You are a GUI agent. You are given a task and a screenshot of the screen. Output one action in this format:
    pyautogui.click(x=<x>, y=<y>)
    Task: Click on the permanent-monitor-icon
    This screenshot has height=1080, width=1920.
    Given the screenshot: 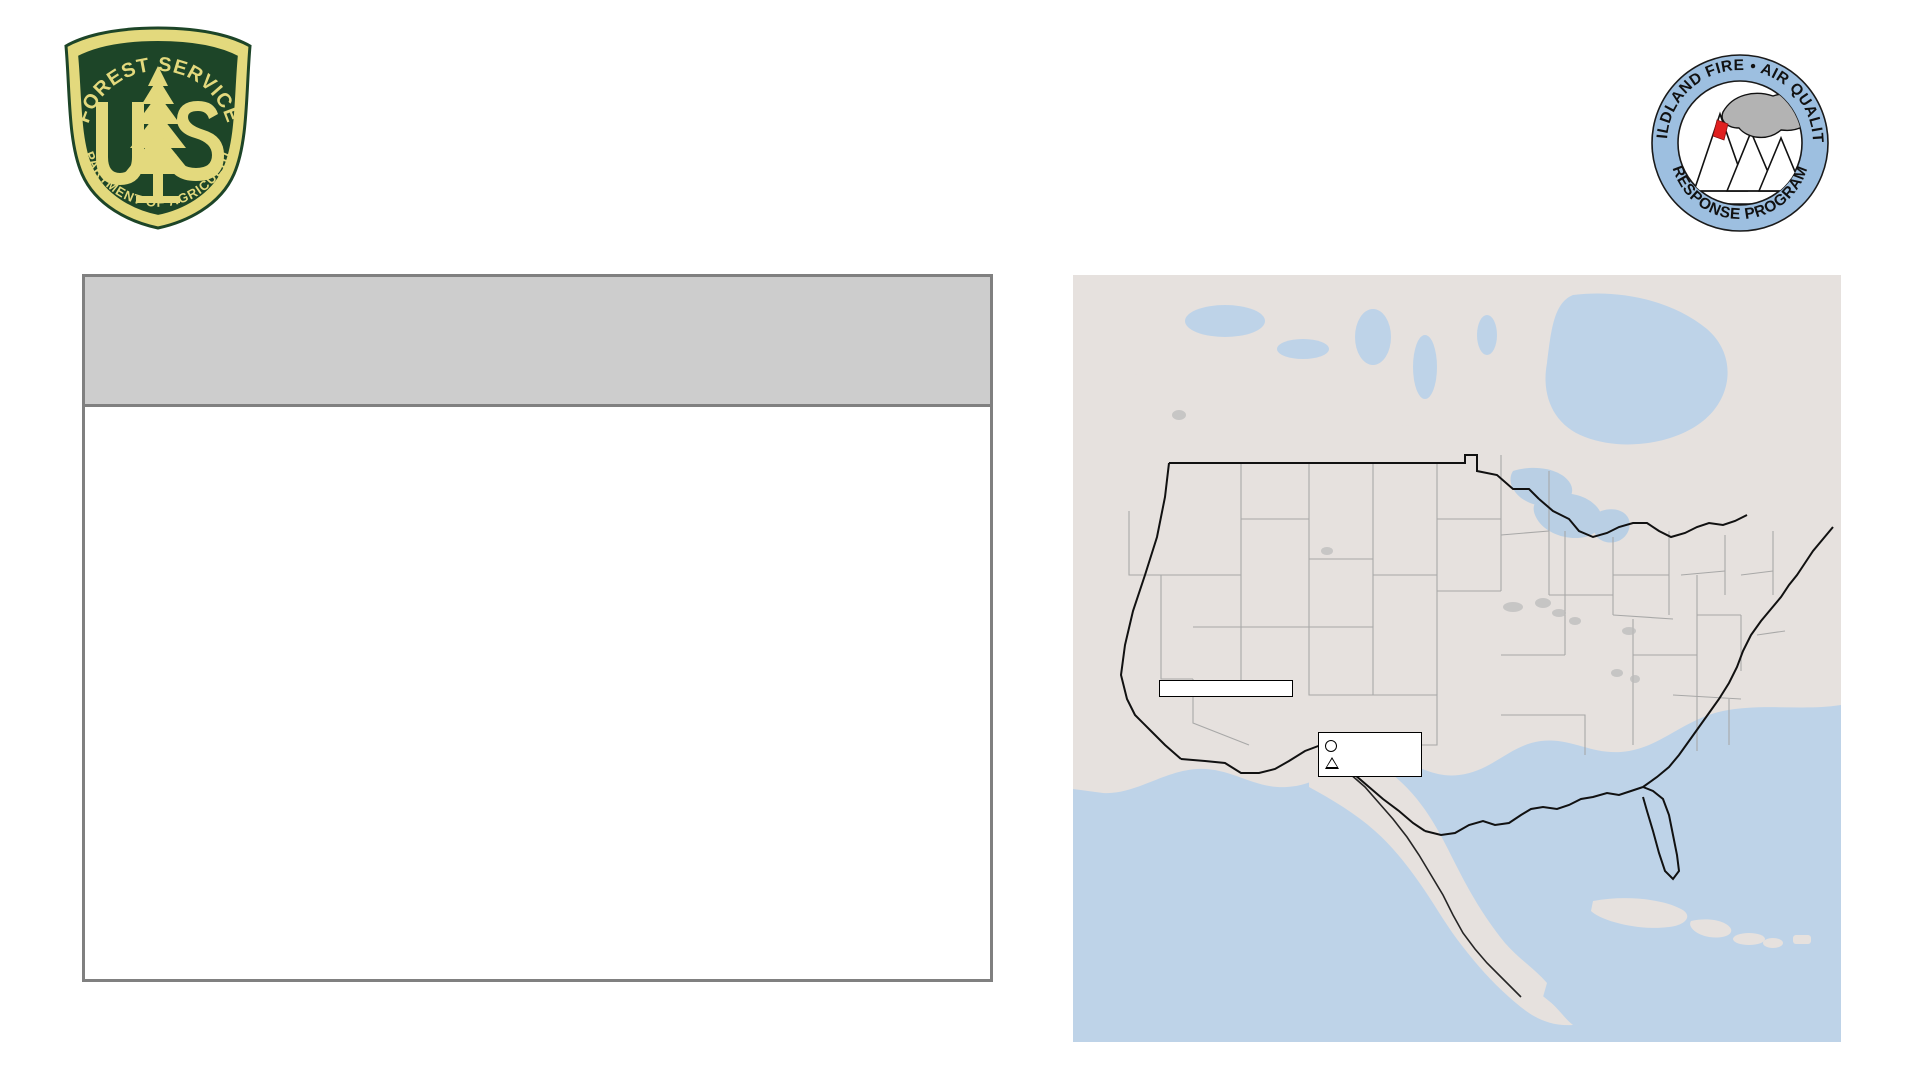 What is the action you would take?
    pyautogui.click(x=1332, y=762)
    